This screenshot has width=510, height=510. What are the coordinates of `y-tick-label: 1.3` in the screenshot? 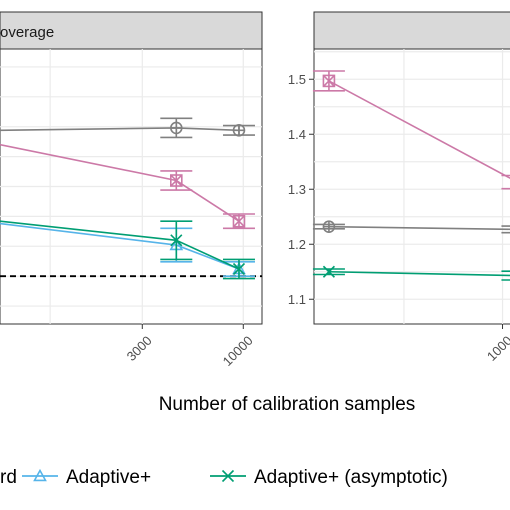 It's located at (297, 189).